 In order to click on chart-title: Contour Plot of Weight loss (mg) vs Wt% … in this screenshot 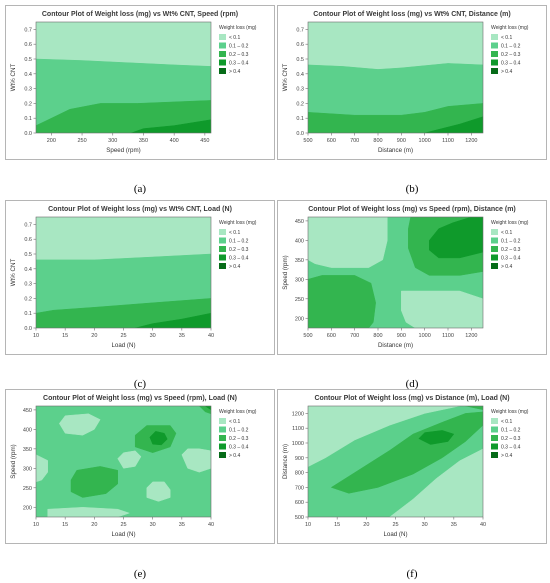, I will do `click(411, 14)`.